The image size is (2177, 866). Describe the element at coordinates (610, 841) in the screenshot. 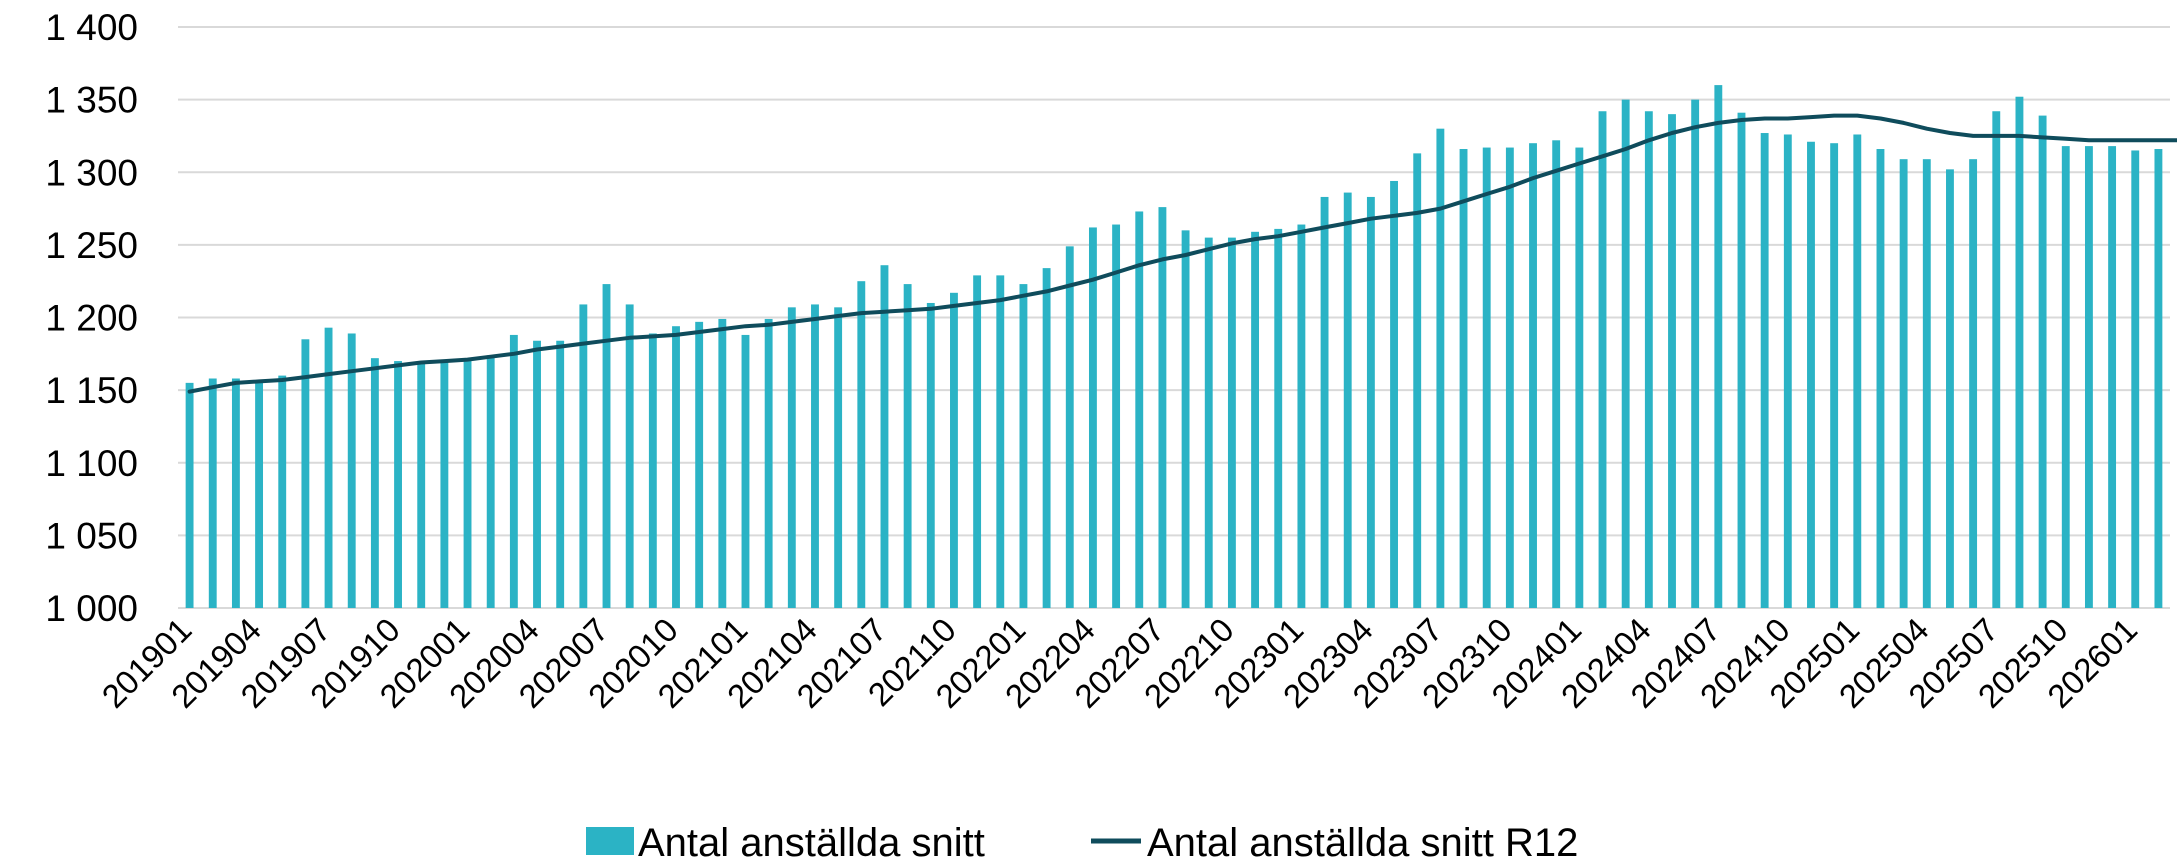

I see `legend-bar-swatch` at that location.